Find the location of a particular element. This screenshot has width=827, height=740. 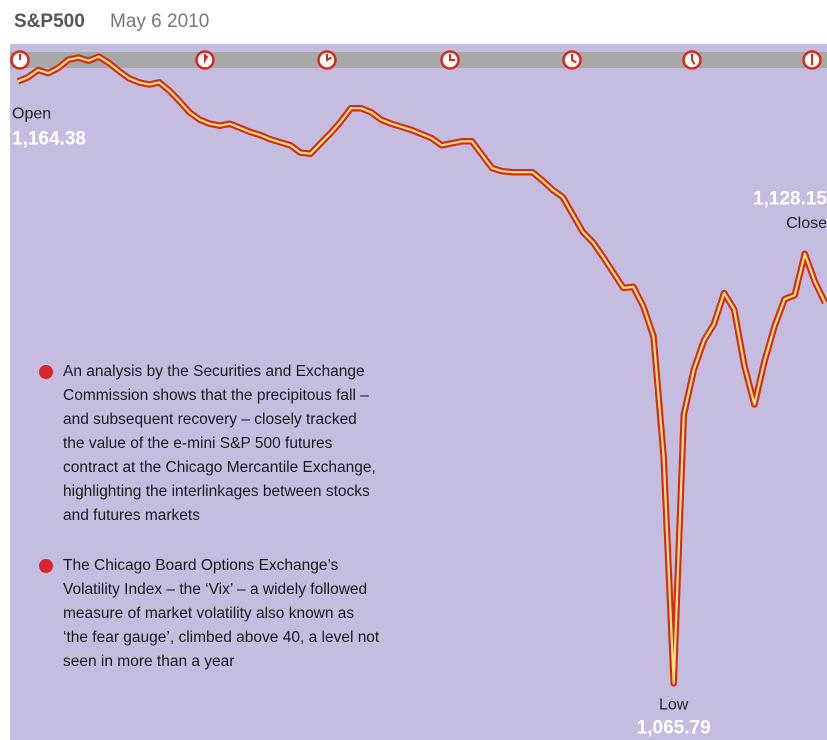

annotation-label: Open is located at coordinates (31, 114).